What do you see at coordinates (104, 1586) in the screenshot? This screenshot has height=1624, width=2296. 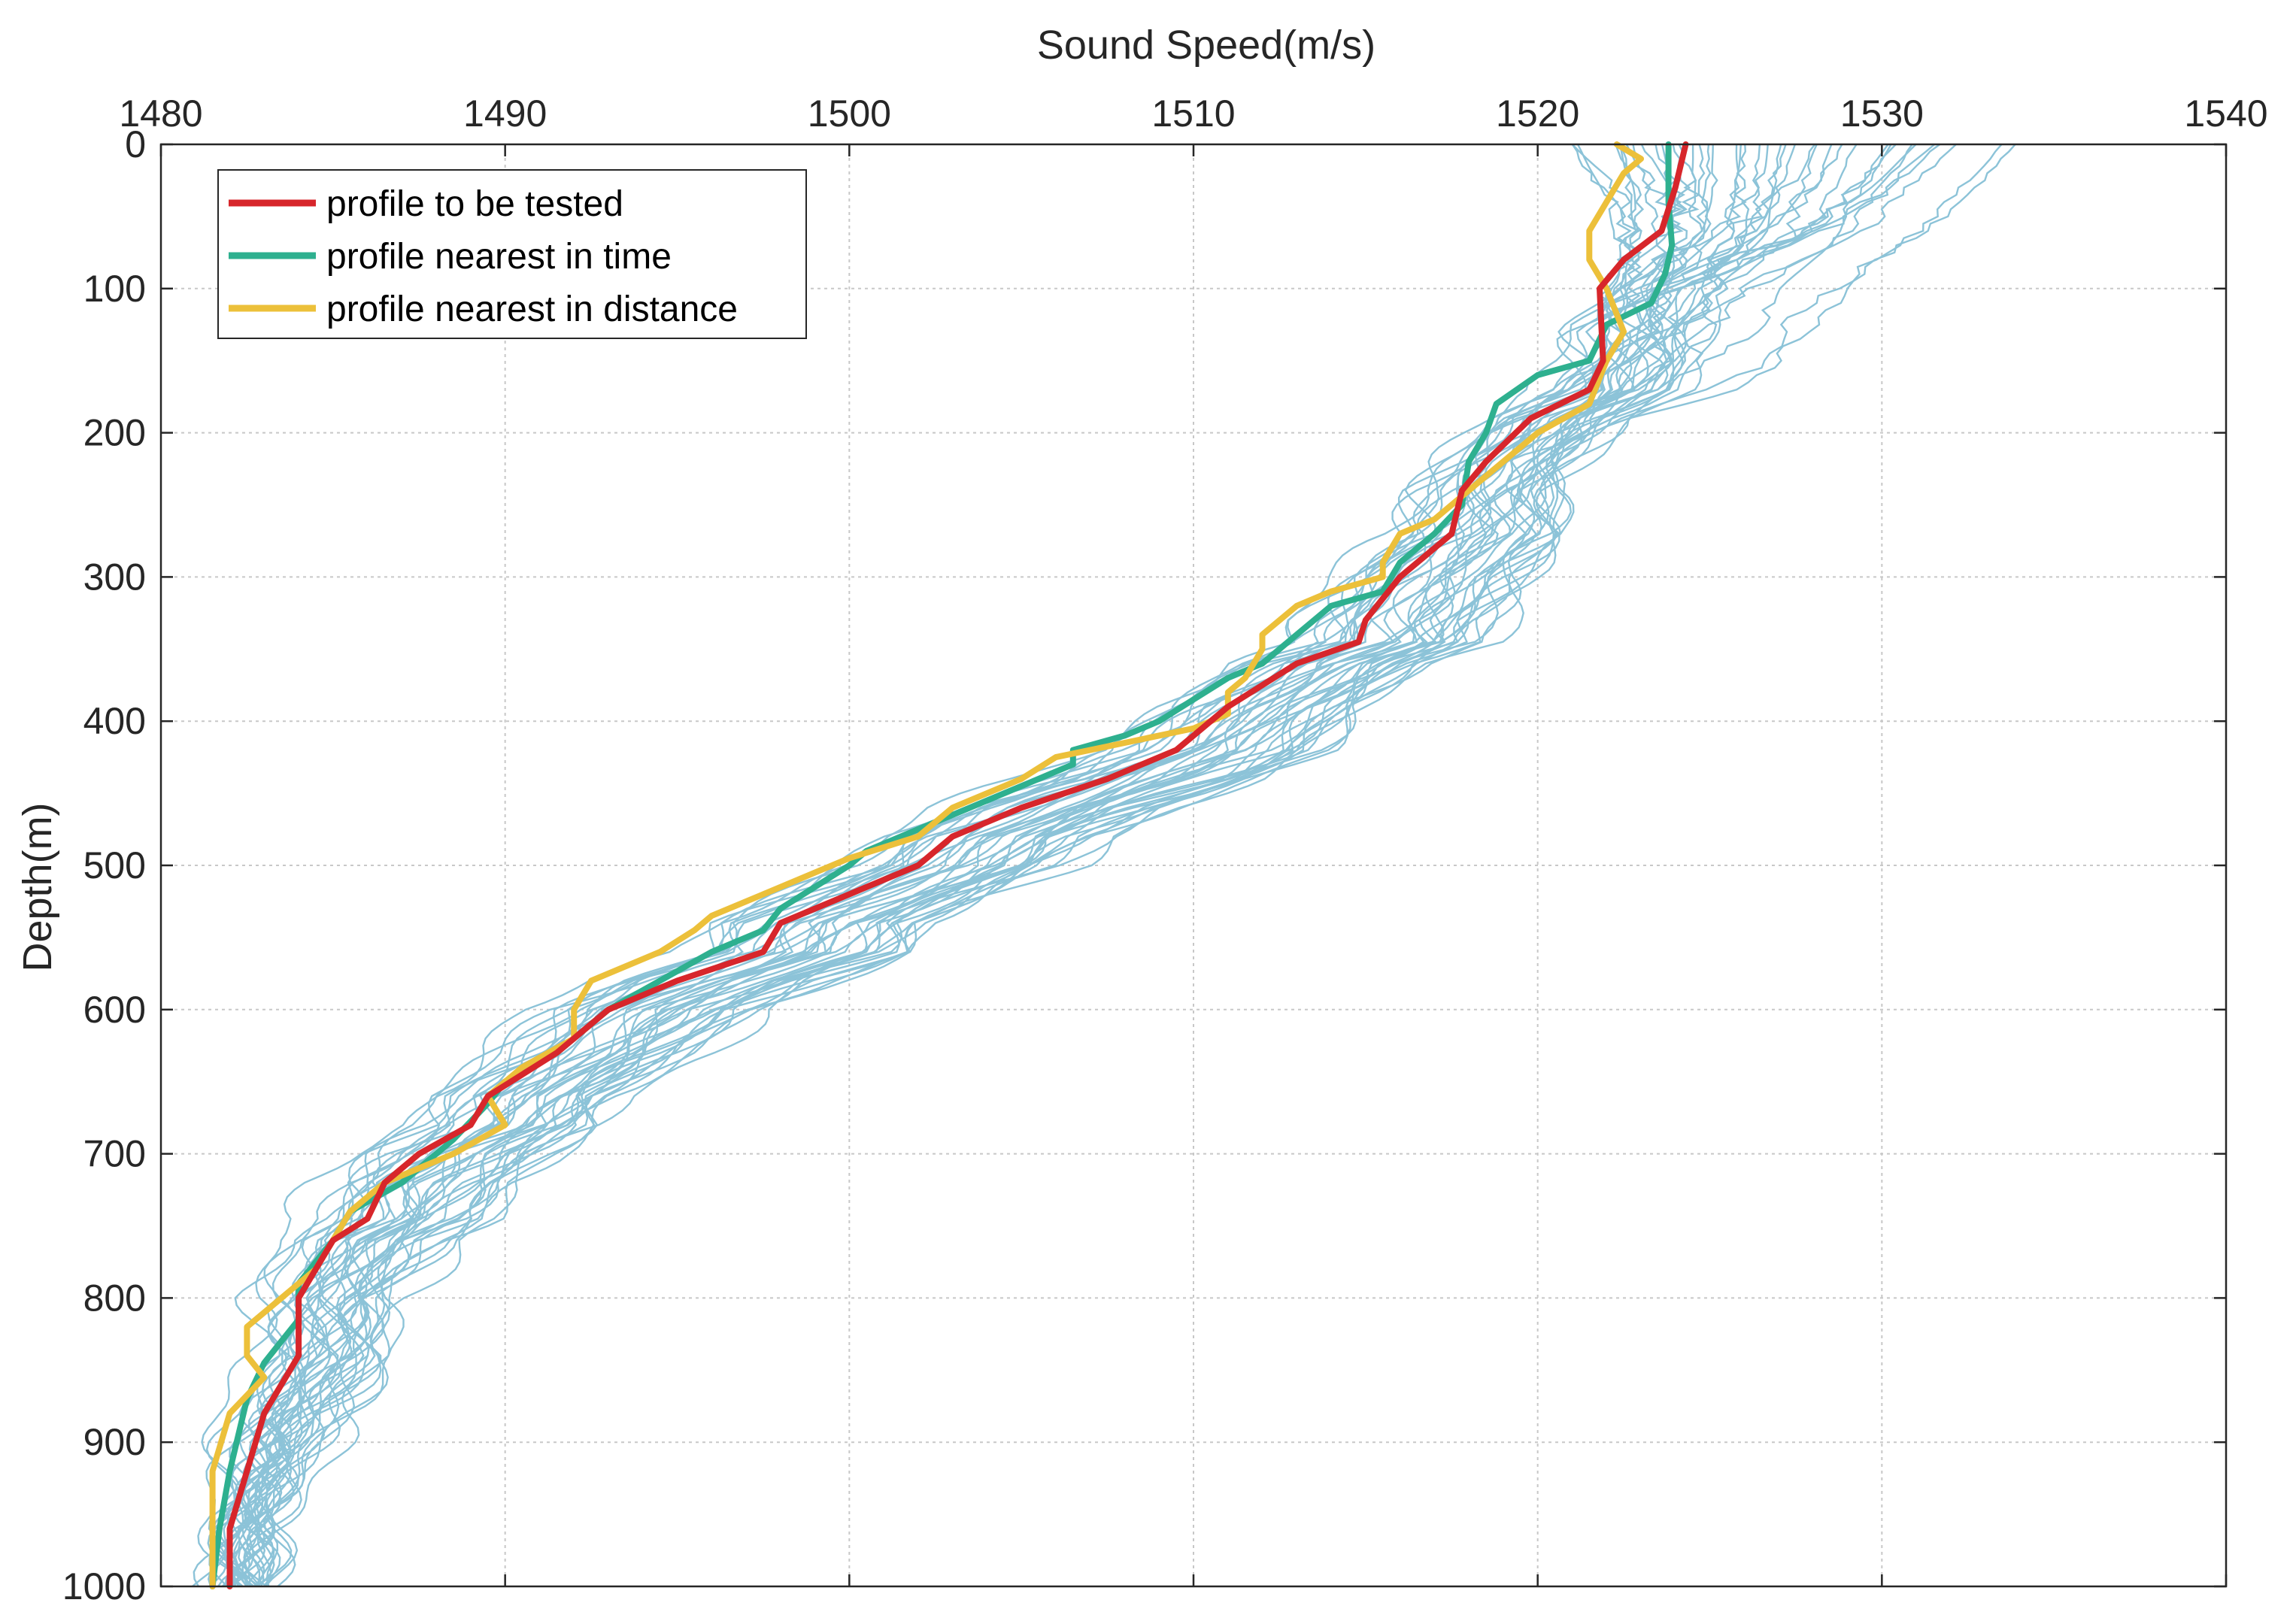 I see `y-tick-label: 1000` at bounding box center [104, 1586].